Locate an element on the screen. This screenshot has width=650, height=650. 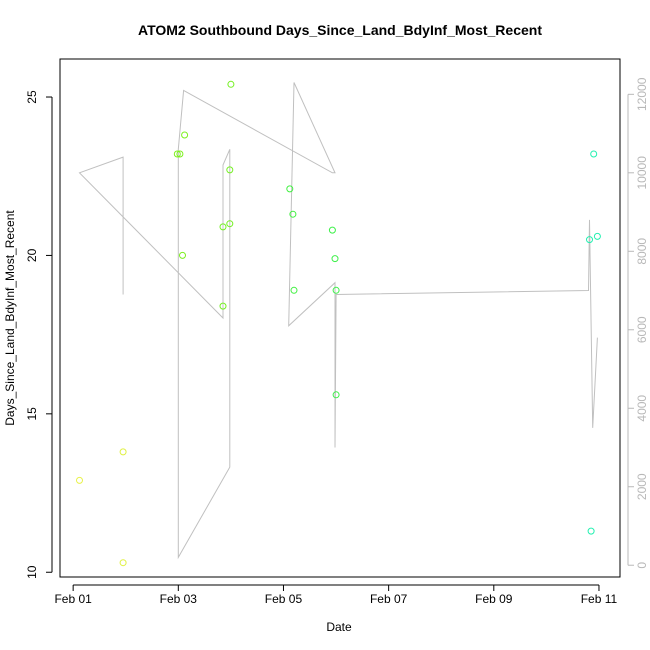
y2-tick-label: 6000 is located at coordinates (642, 329).